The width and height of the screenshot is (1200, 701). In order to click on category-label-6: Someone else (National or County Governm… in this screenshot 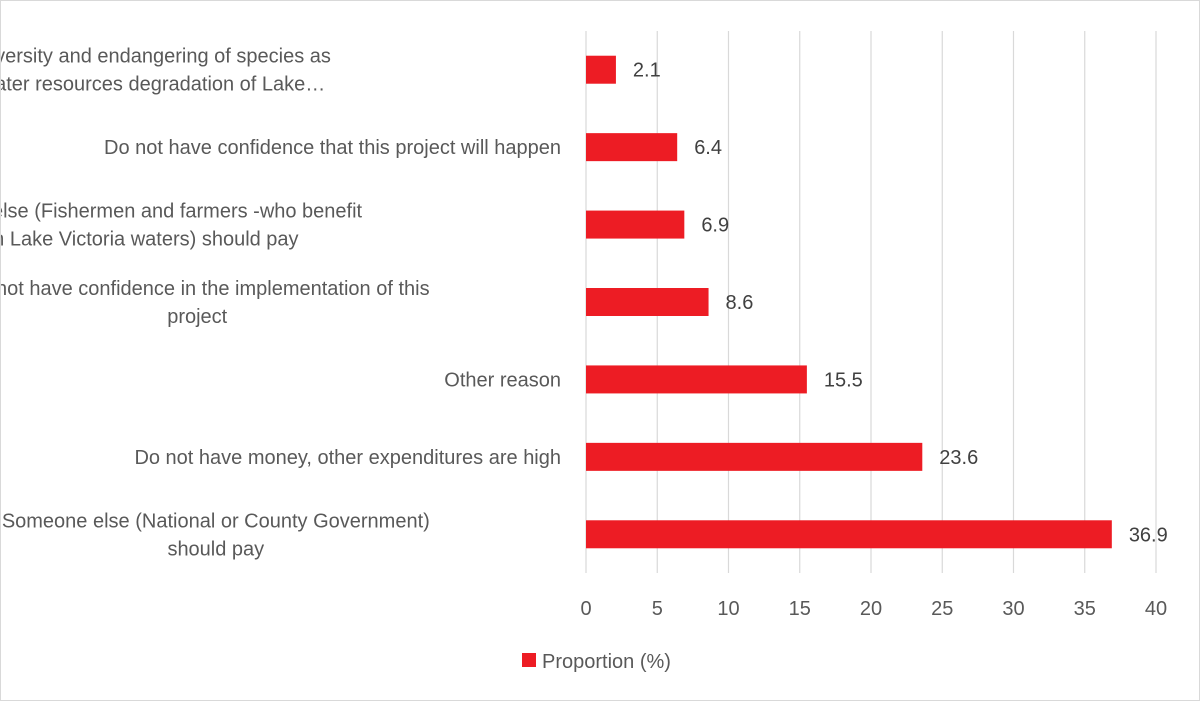, I will do `click(216, 535)`.